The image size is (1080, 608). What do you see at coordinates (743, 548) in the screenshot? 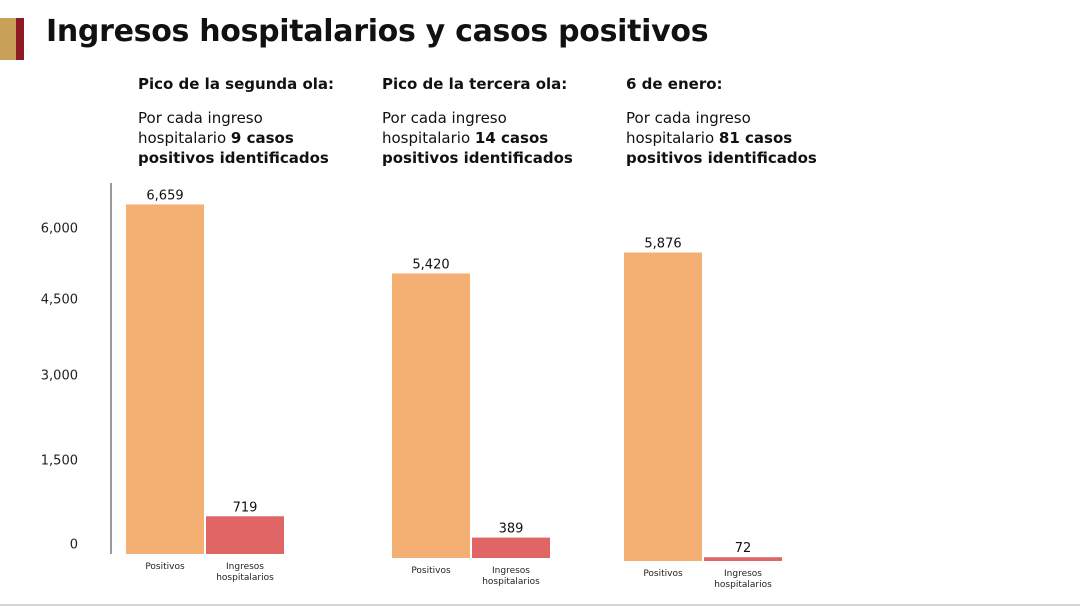
I see `bar-value-label: 72` at bounding box center [743, 548].